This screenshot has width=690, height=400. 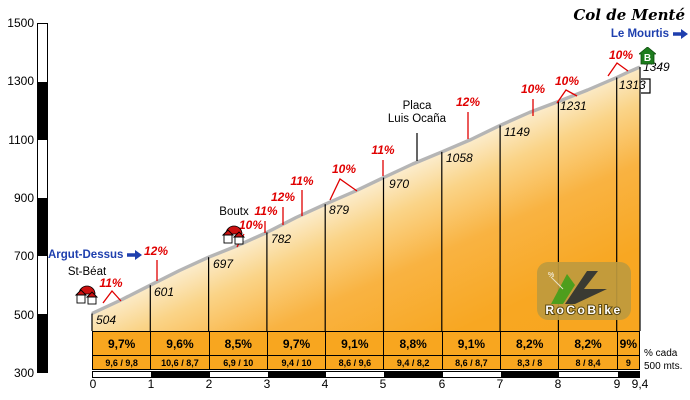 I want to click on x-tick-3: 3, so click(x=267, y=384).